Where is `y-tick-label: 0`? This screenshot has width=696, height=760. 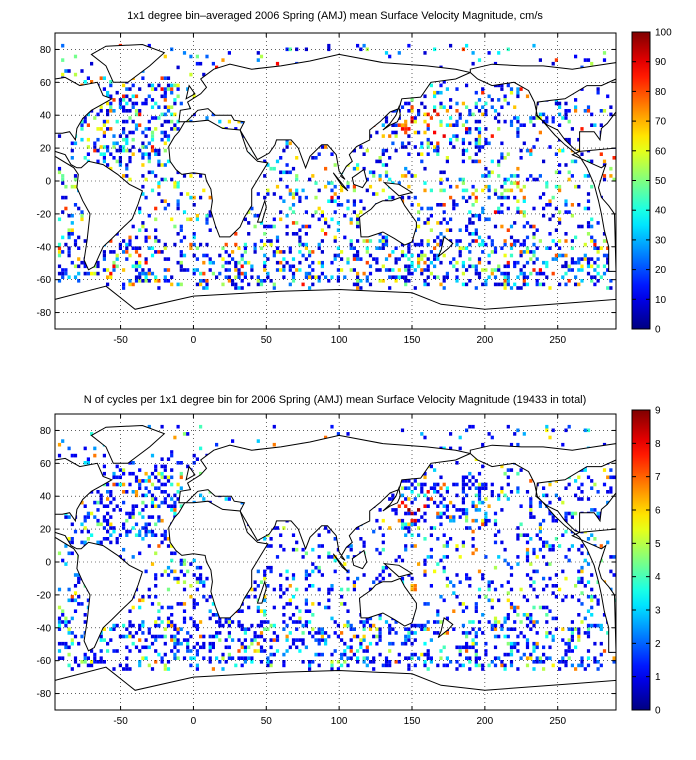 y-tick-label: 0 is located at coordinates (48, 182).